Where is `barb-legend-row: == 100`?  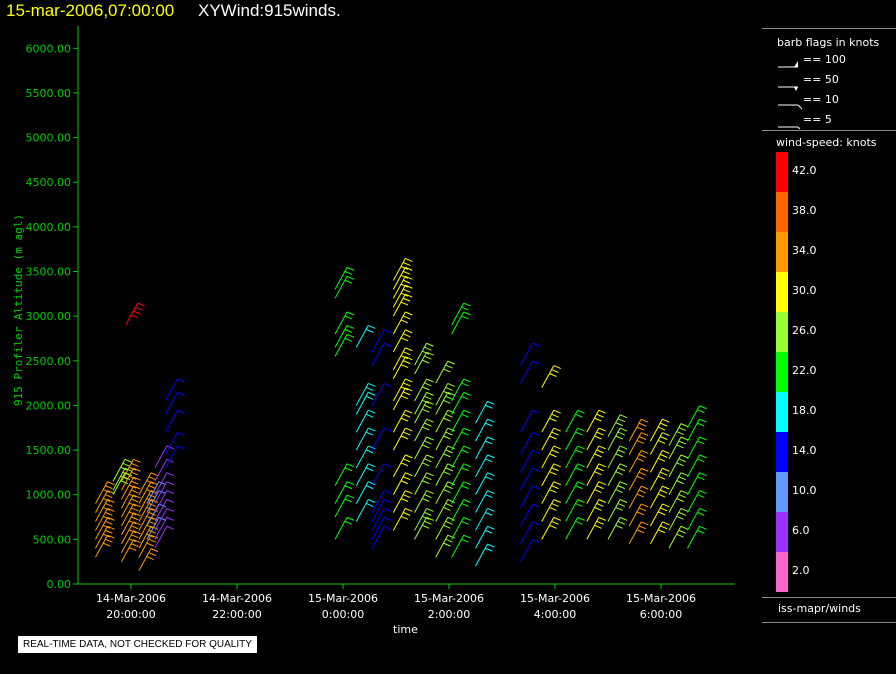
barb-legend-row: == 100 is located at coordinates (833, 63).